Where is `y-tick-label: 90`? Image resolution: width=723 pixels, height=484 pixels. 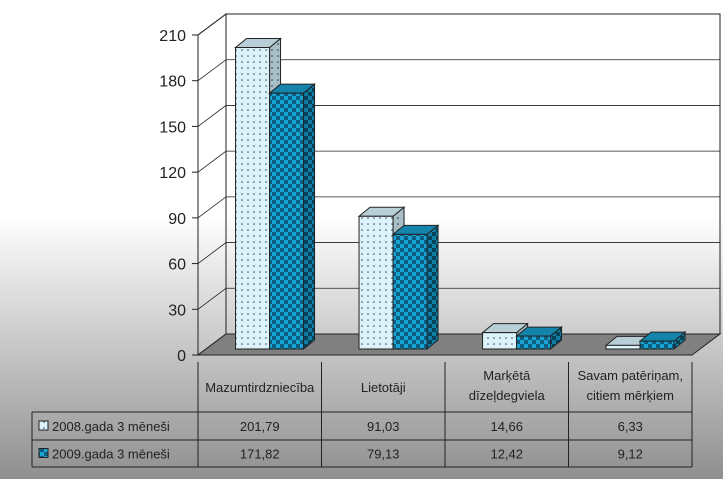 y-tick-label: 90 is located at coordinates (177, 219).